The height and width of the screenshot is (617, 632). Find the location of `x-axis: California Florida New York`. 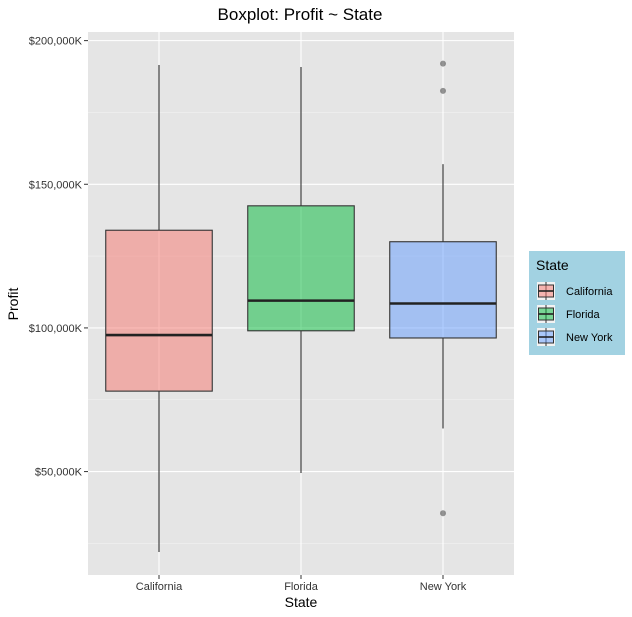

x-axis: California Florida New York is located at coordinates (301, 584).